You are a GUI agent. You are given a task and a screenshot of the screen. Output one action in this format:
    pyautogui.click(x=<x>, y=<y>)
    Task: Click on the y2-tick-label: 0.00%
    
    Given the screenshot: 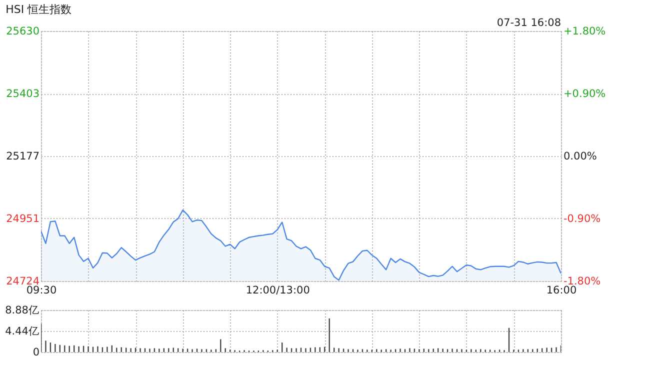 What is the action you would take?
    pyautogui.click(x=580, y=156)
    